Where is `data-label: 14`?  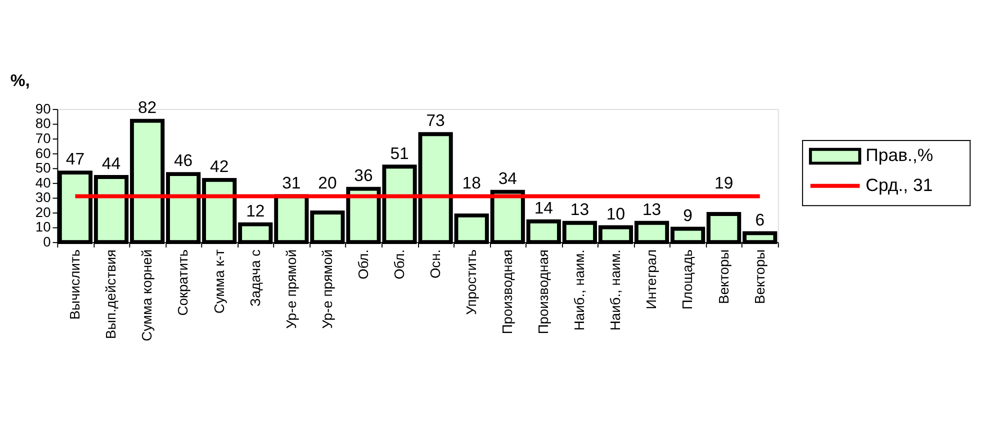
data-label: 14 is located at coordinates (543, 208).